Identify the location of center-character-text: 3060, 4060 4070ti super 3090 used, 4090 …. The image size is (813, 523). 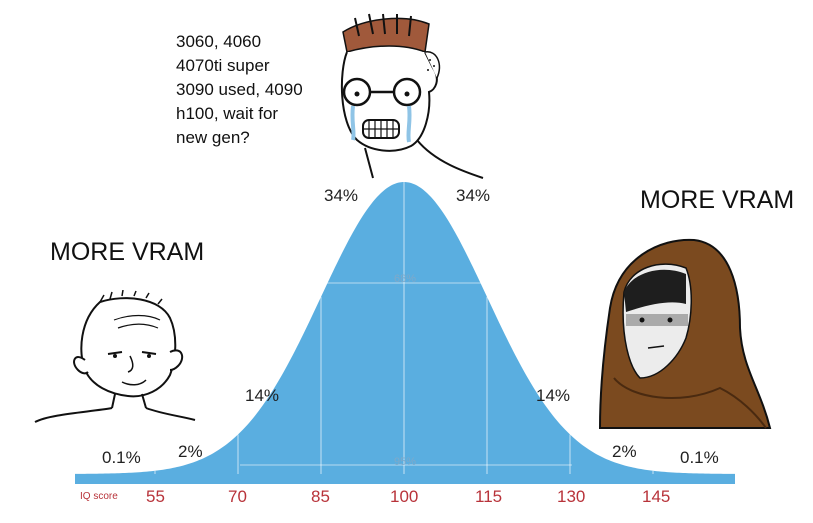
(239, 89).